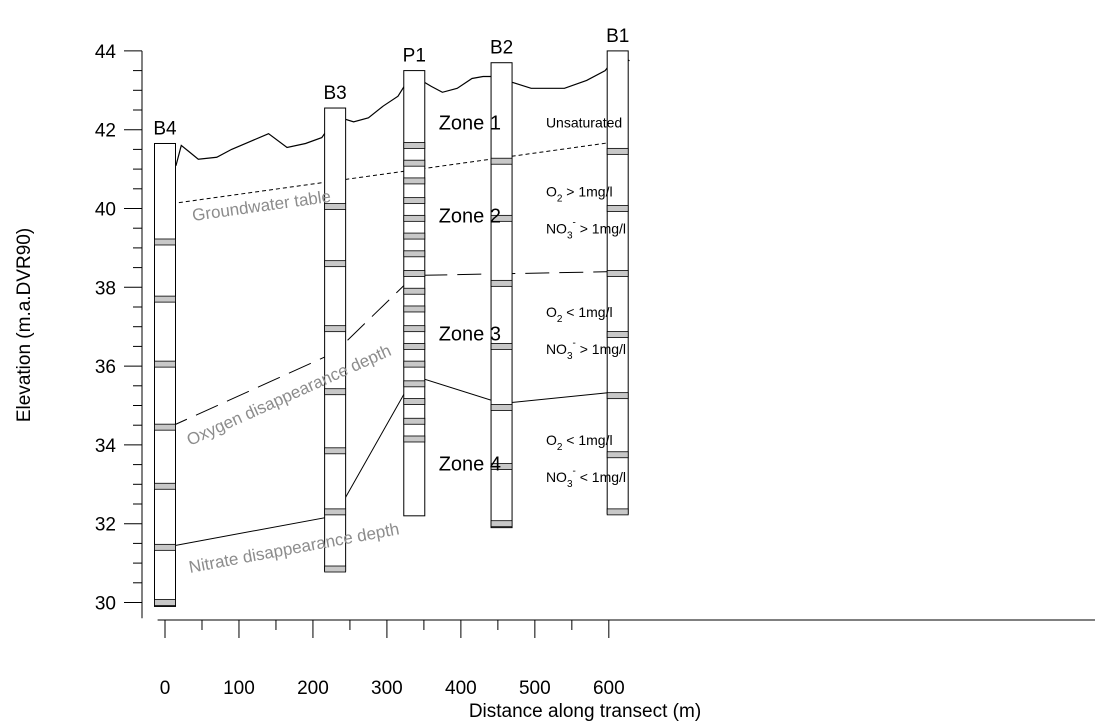 The image size is (1109, 727). What do you see at coordinates (391, 173) in the screenshot?
I see `groundwater-table-line` at bounding box center [391, 173].